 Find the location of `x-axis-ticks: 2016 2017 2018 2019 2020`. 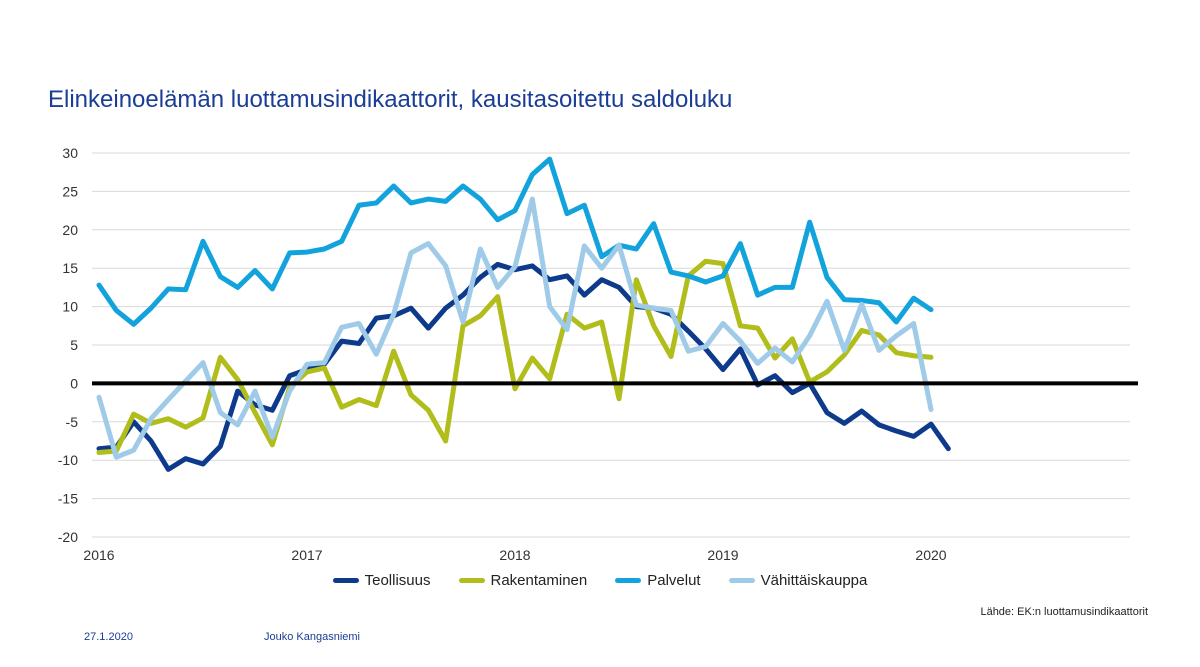

x-axis-ticks: 2016 2017 2018 2019 2020 is located at coordinates (514, 555).